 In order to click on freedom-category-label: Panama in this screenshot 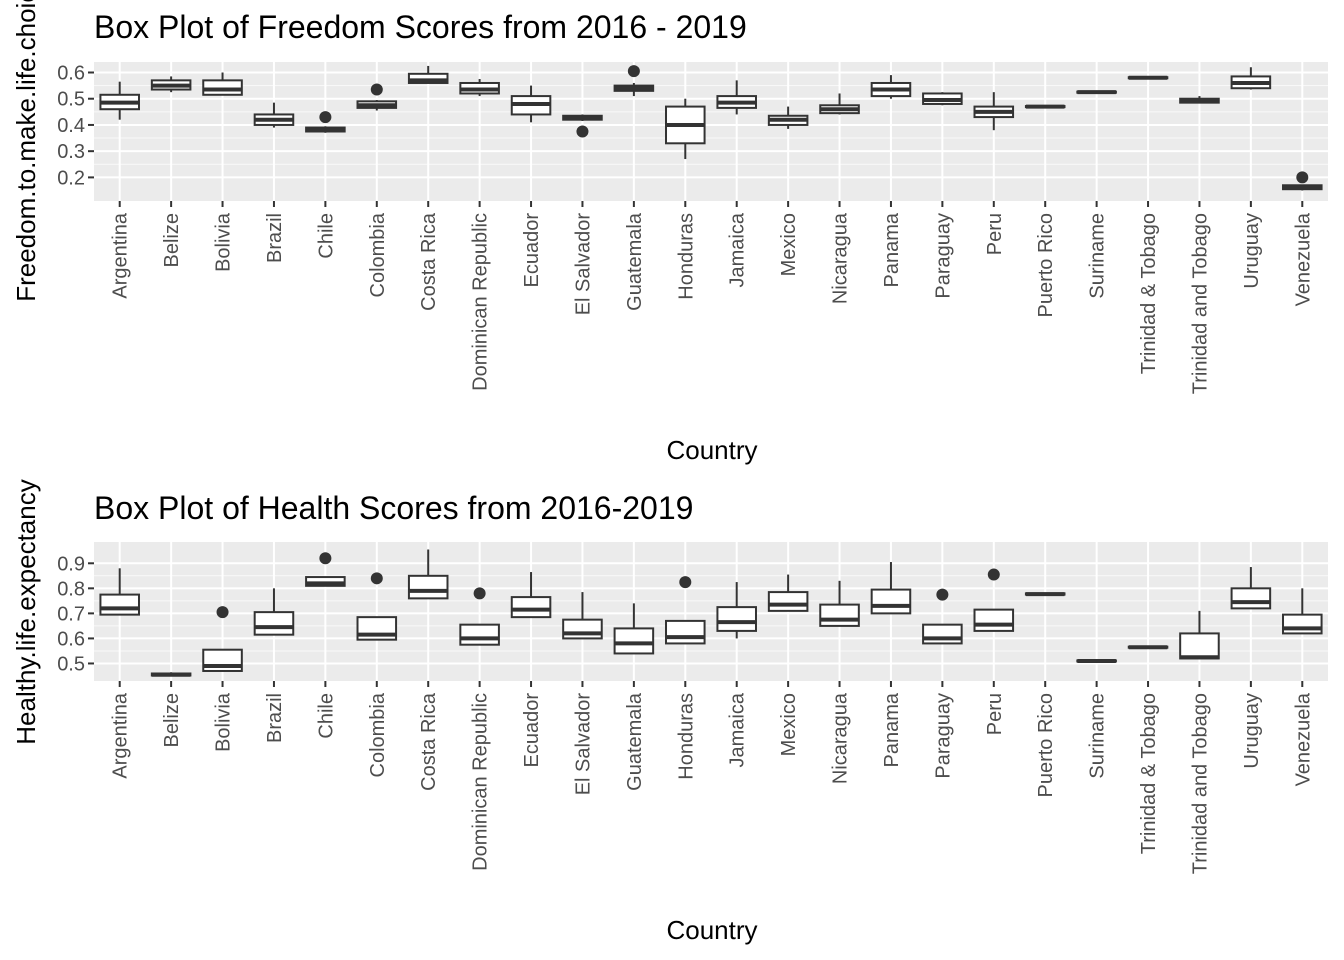, I will do `click(892, 249)`.